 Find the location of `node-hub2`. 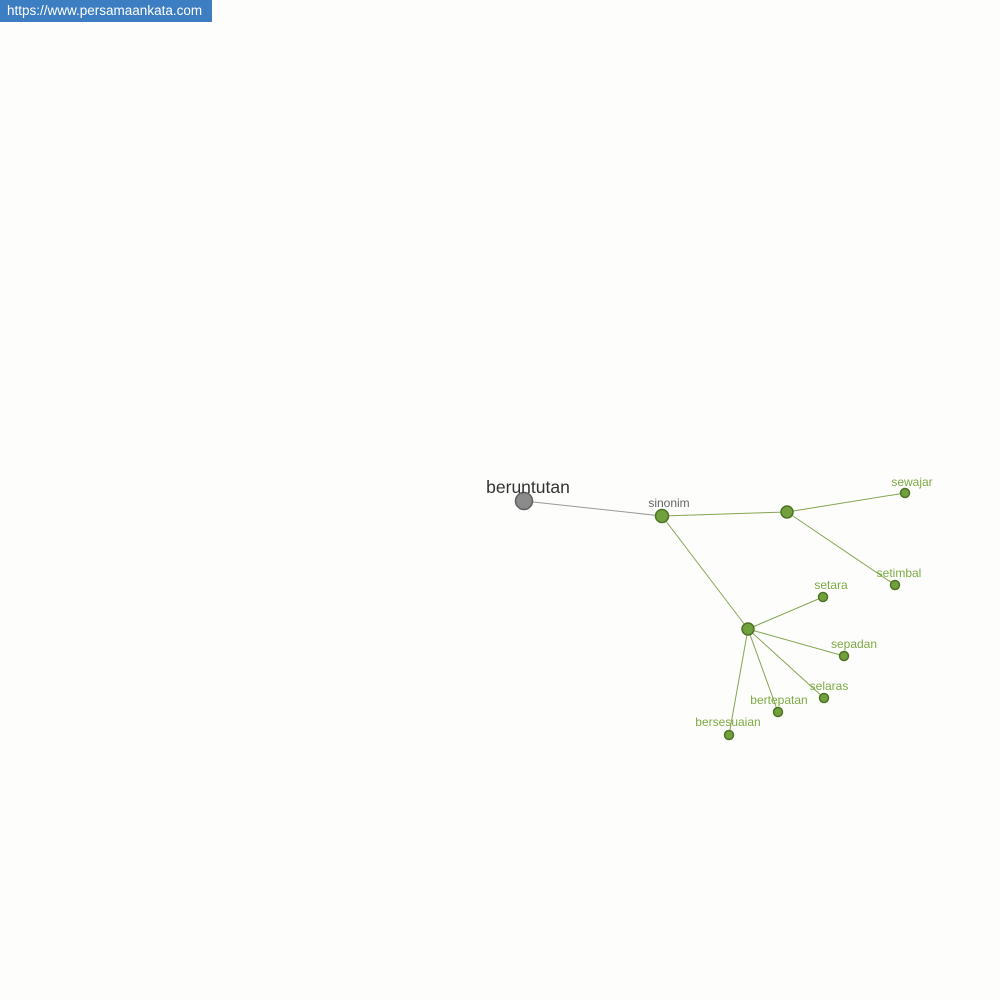

node-hub2 is located at coordinates (748, 629).